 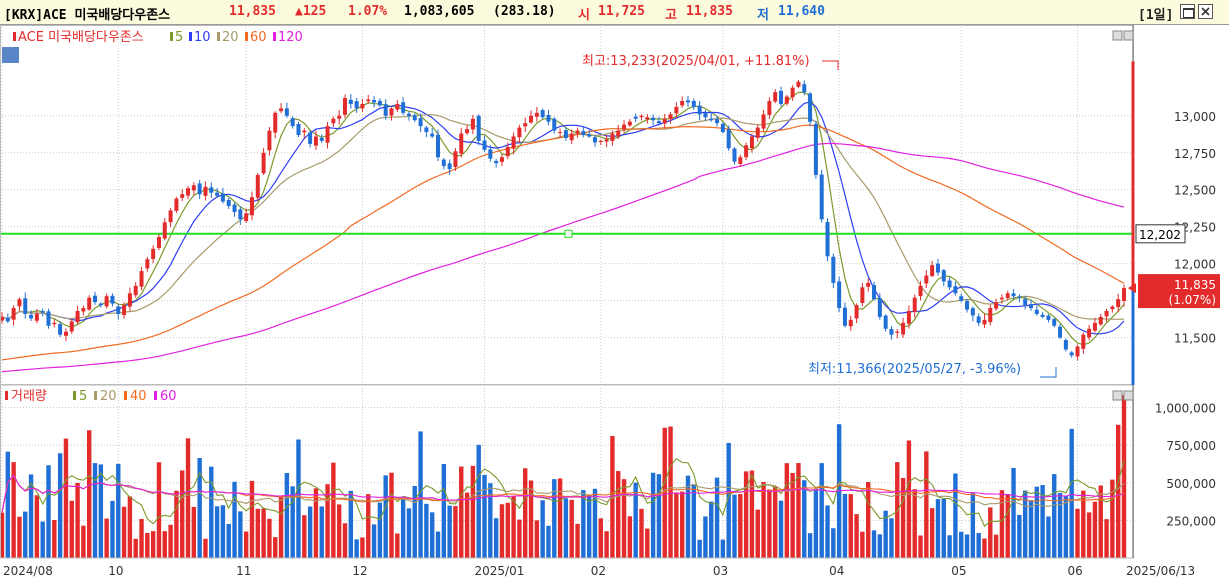 What do you see at coordinates (830, 65) in the screenshot?
I see `high-annotation-pointer` at bounding box center [830, 65].